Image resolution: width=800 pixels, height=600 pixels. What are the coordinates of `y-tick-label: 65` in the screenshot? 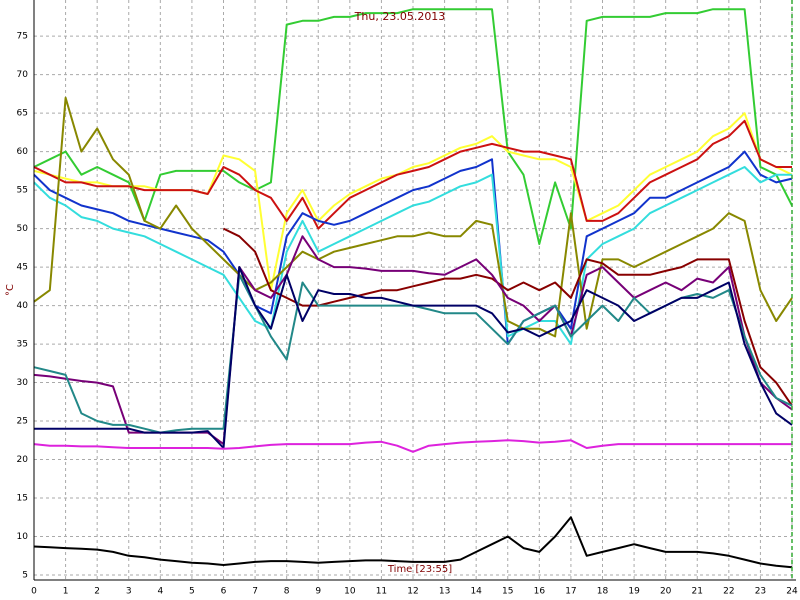 It's located at (22, 114).